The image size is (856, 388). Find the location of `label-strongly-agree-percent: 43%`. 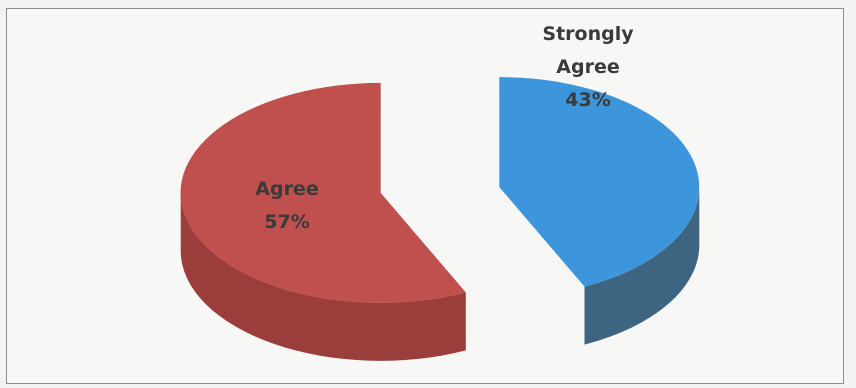

label-strongly-agree-percent: 43% is located at coordinates (587, 100).